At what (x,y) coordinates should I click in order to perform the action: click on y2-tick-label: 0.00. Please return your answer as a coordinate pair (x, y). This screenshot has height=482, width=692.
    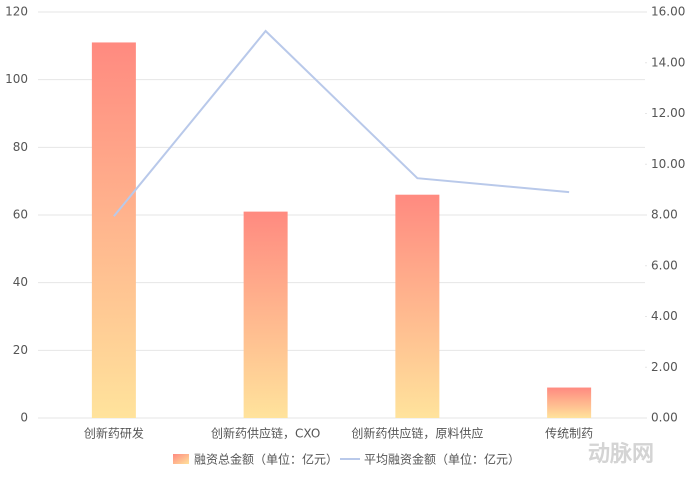
    Looking at the image, I should click on (664, 418).